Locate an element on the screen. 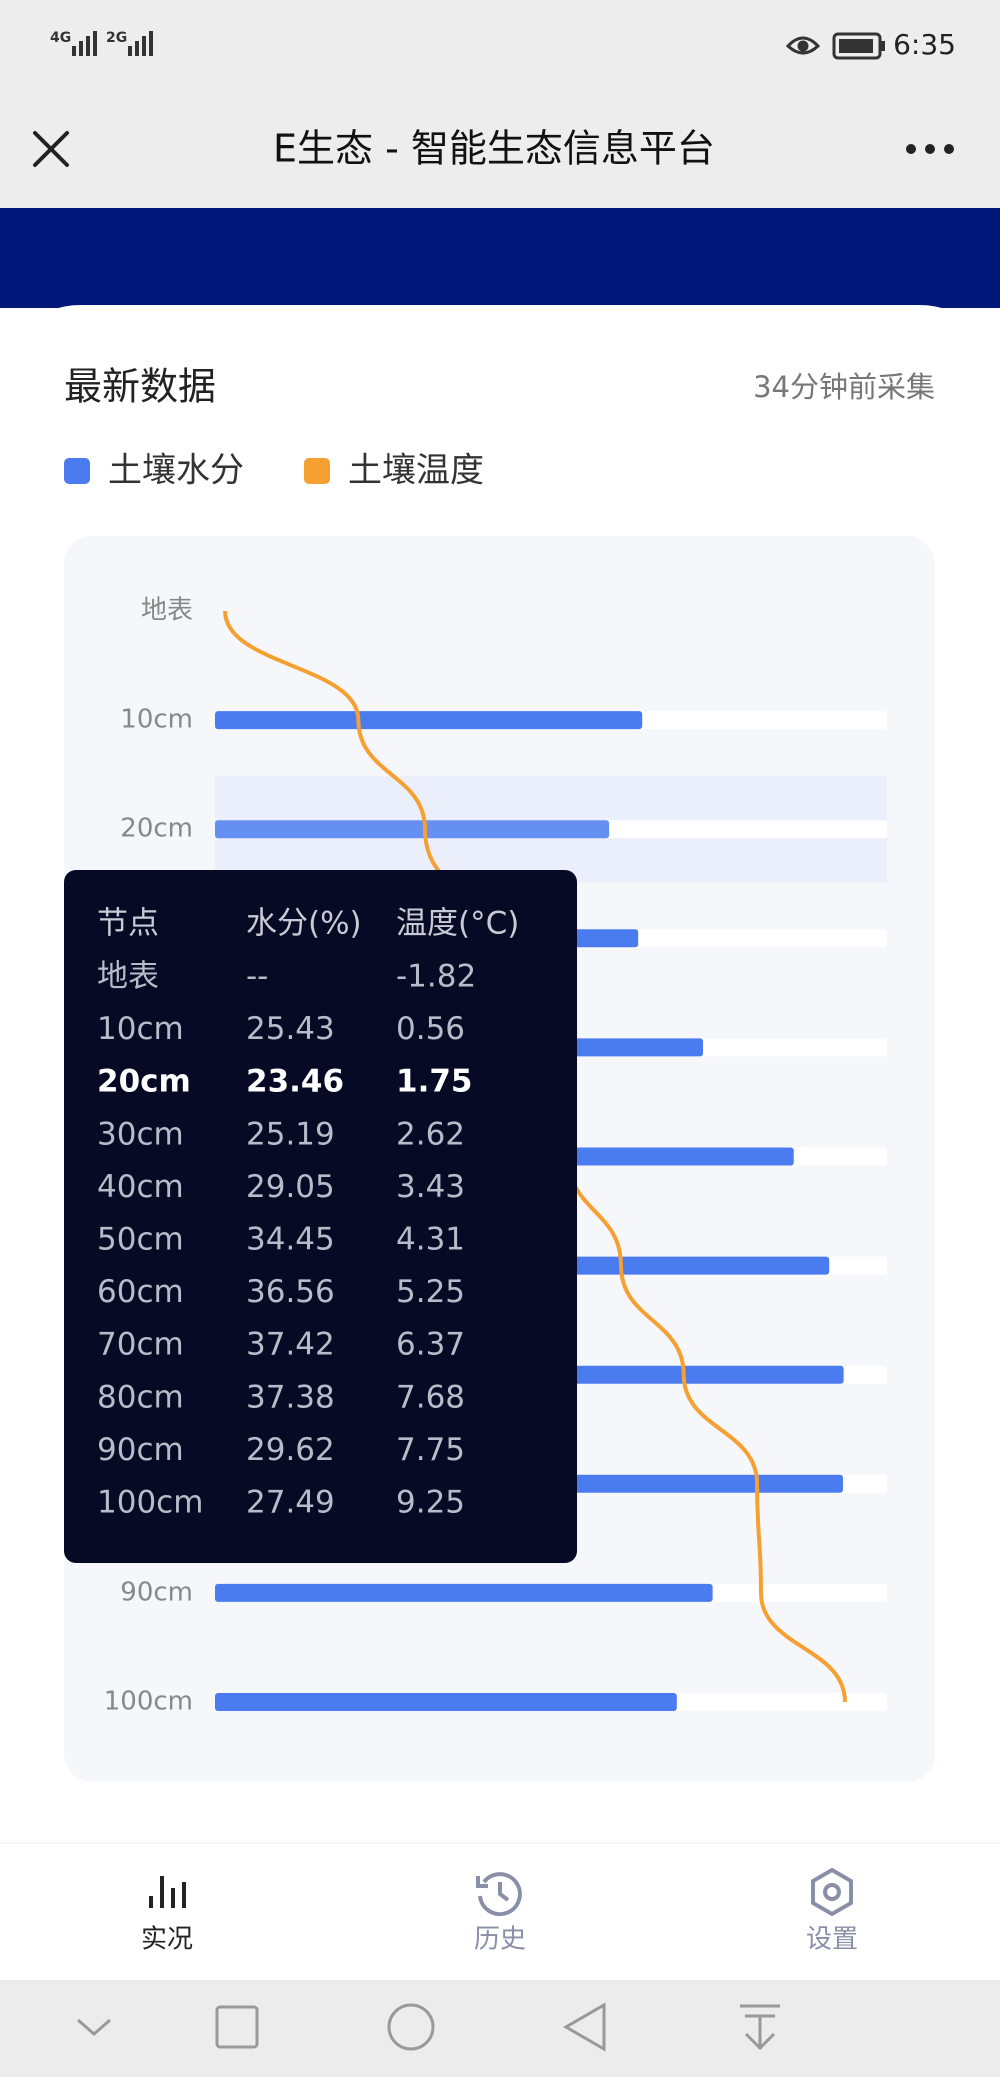  tooltip-cell: 40cm is located at coordinates (140, 1187).